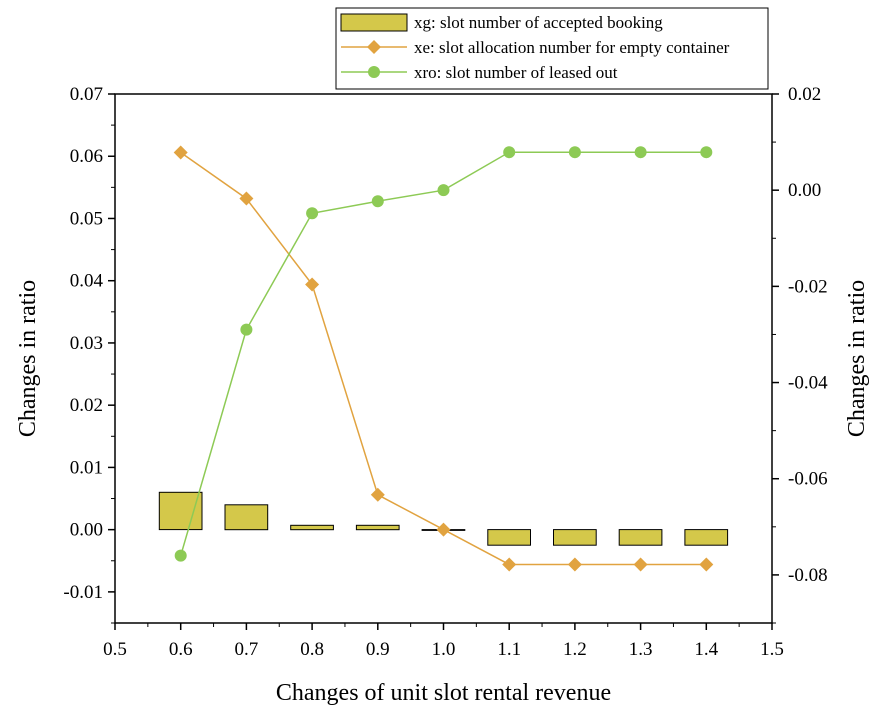 The height and width of the screenshot is (709, 875). Describe the element at coordinates (86, 156) in the screenshot. I see `y-tick-label: 0.06` at that location.